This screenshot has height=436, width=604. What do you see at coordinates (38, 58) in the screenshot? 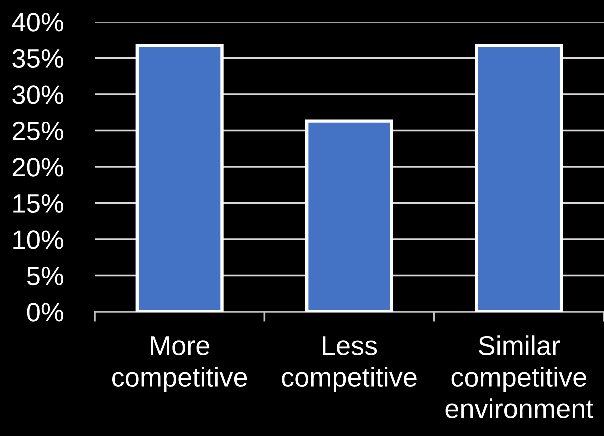
I see `y-tick-label: 35%` at bounding box center [38, 58].